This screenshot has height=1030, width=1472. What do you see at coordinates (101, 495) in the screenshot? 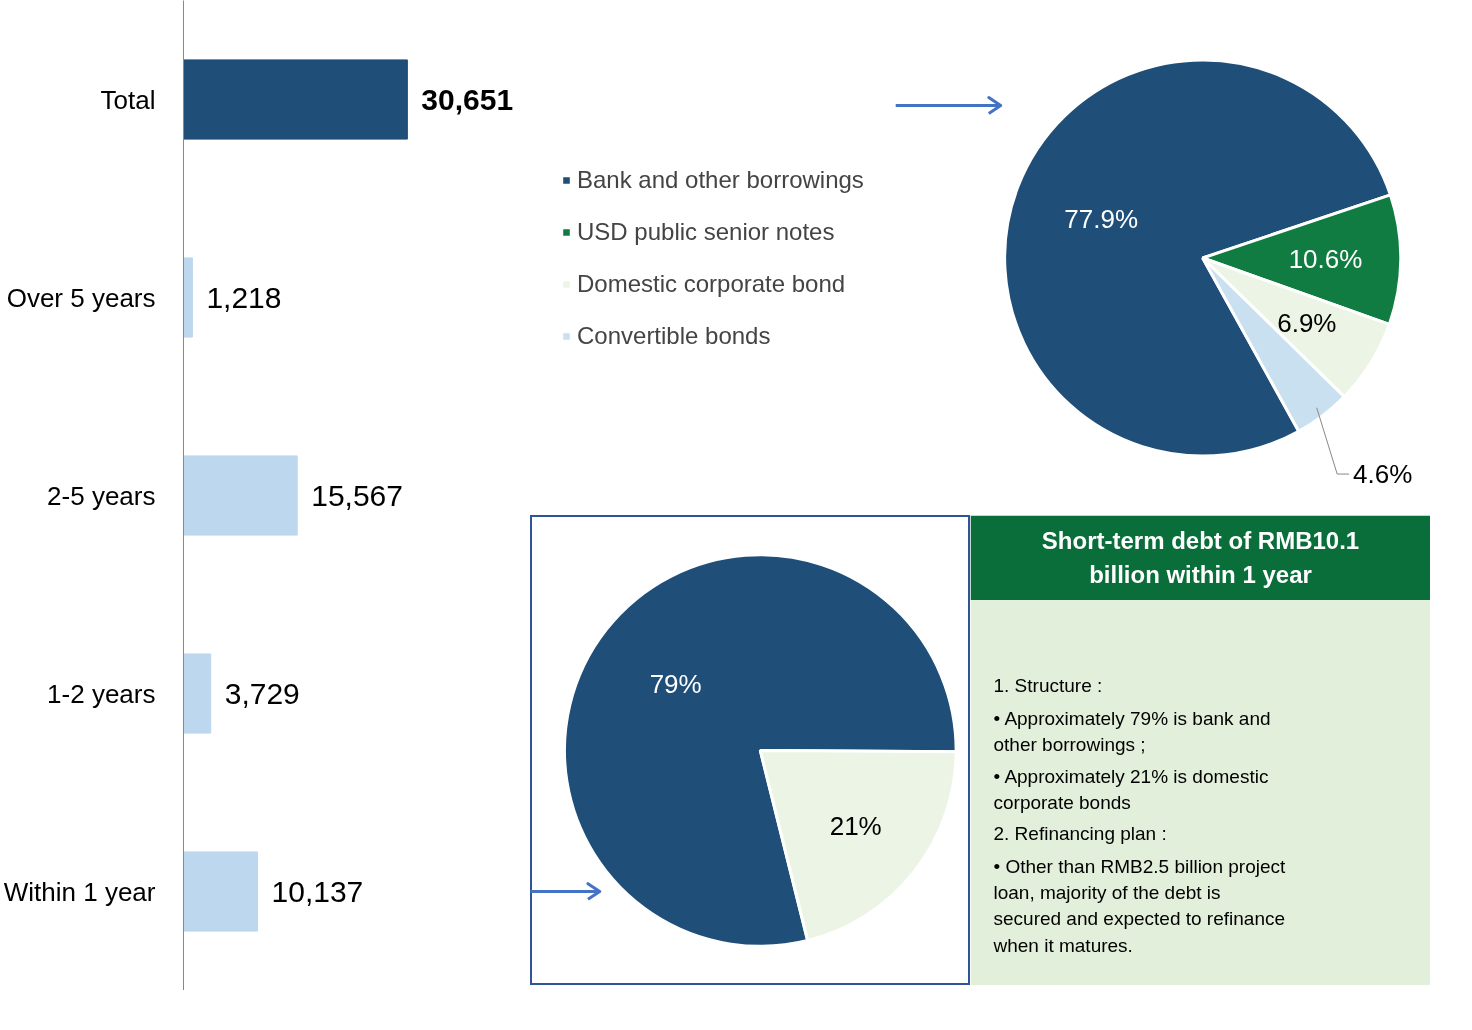
I see `y-tick-label: 2-5 years` at bounding box center [101, 495].